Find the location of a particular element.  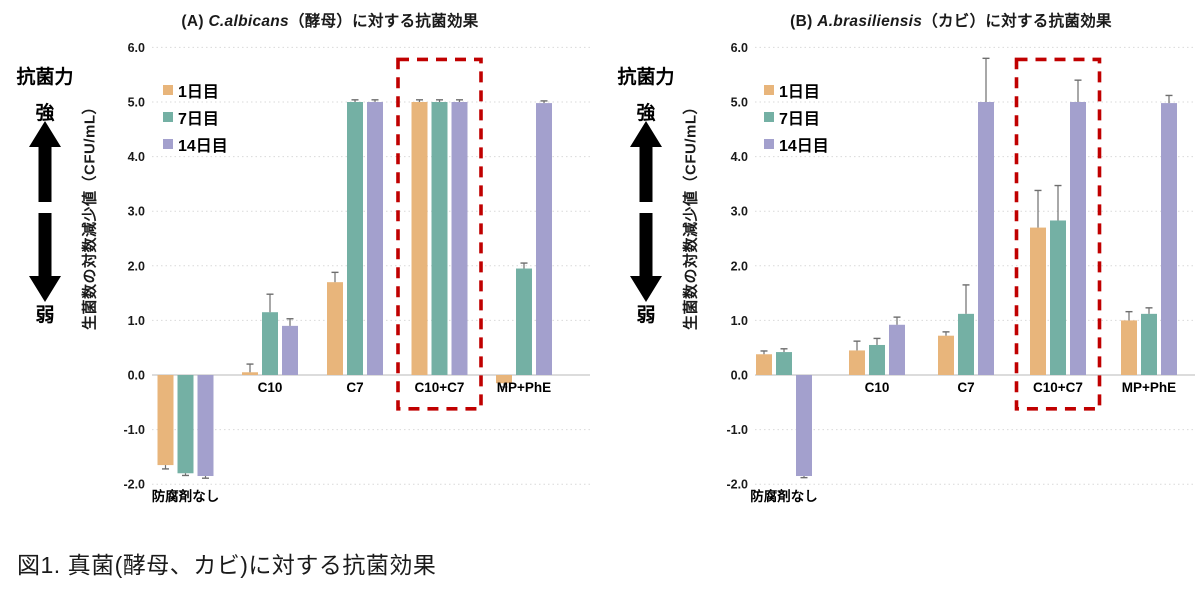

legend-item-day14: 14日目 is located at coordinates (796, 143).